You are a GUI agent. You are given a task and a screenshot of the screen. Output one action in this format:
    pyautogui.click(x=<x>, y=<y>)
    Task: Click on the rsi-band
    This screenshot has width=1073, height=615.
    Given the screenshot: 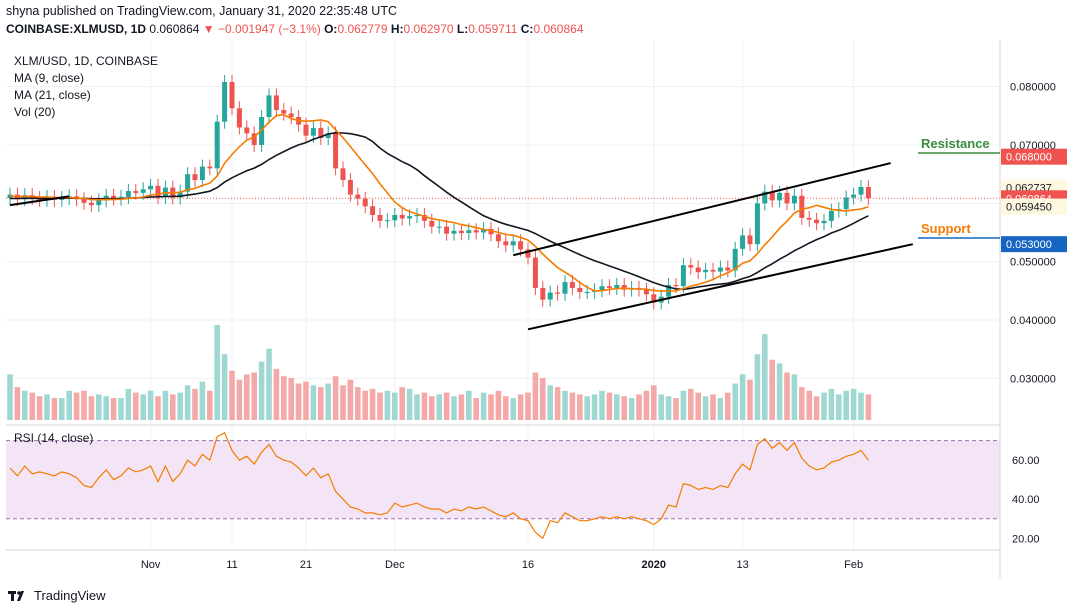 What is the action you would take?
    pyautogui.click(x=503, y=479)
    